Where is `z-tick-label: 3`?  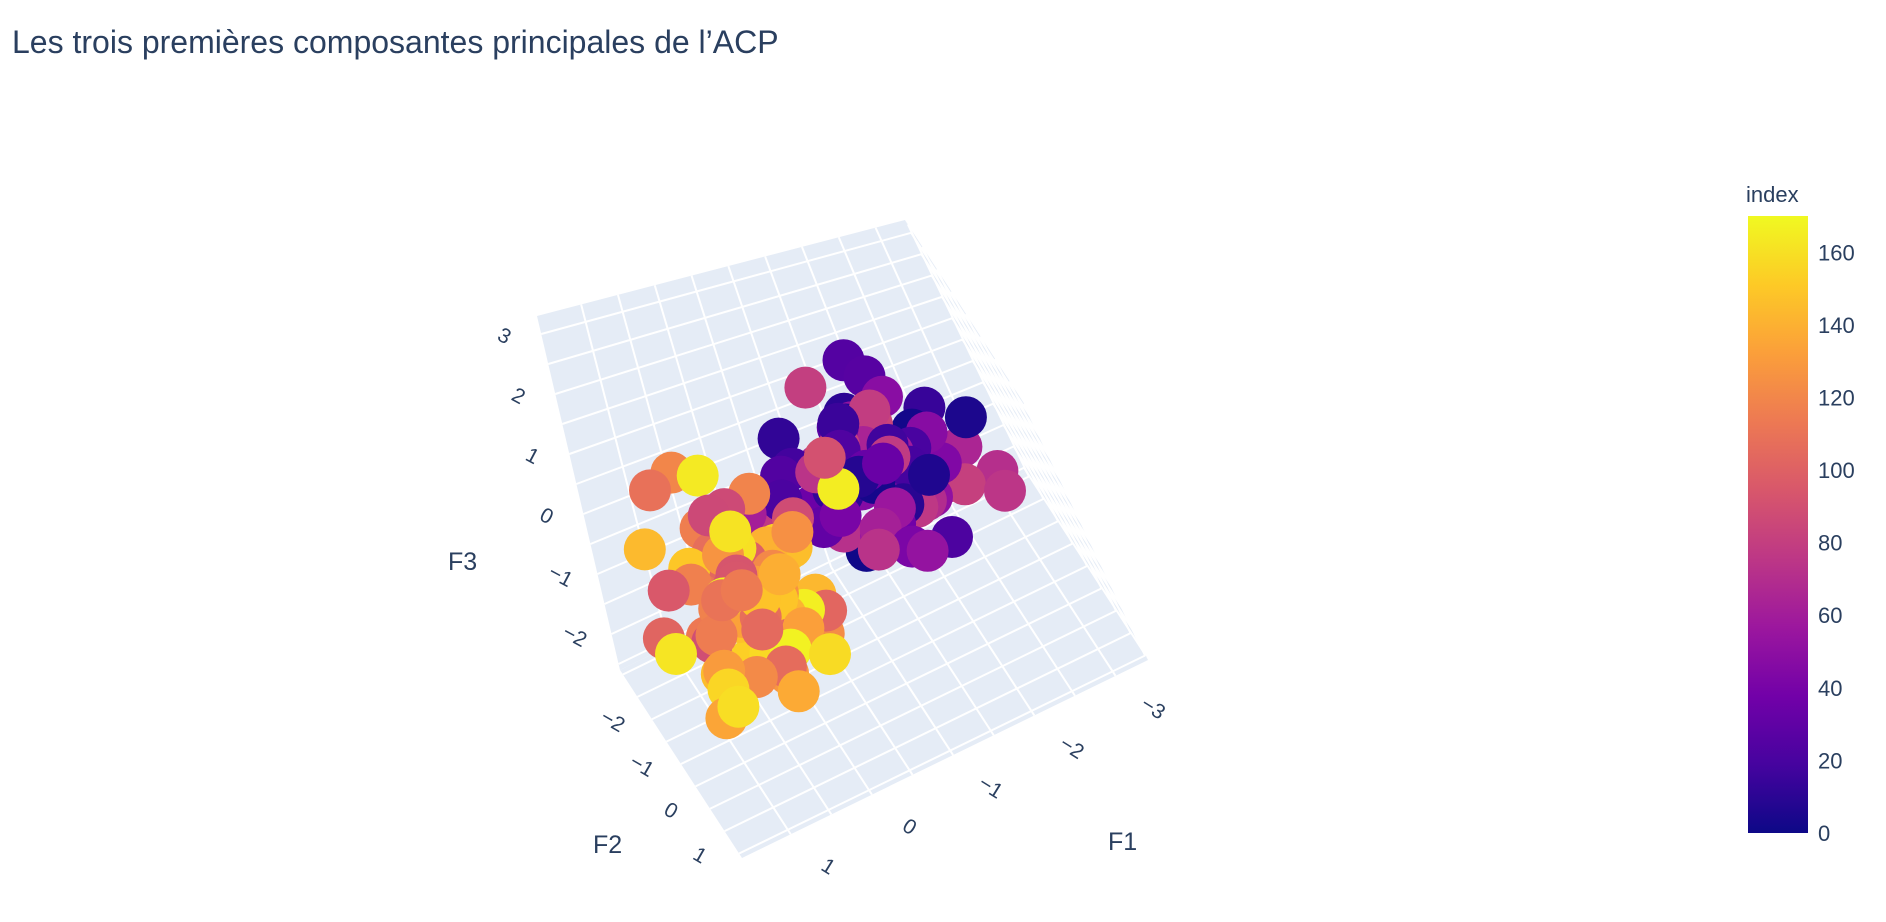
z-tick-label: 3 is located at coordinates (504, 336).